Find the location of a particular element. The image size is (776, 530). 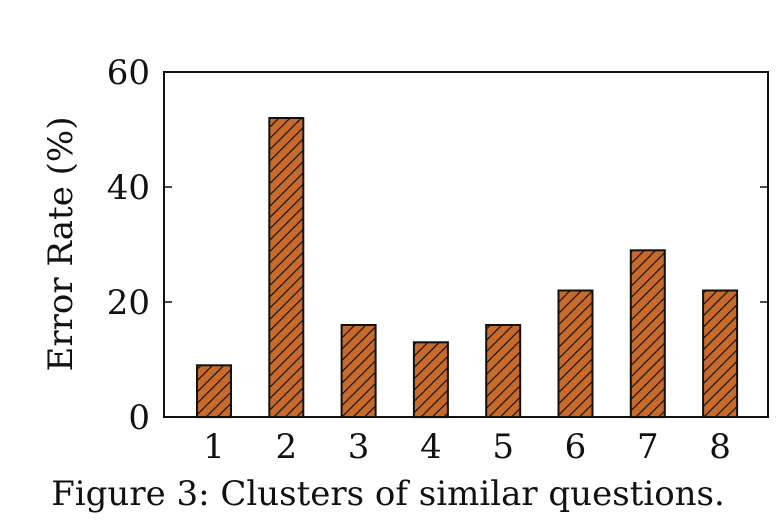

x-tick-label: 6 is located at coordinates (576, 447).